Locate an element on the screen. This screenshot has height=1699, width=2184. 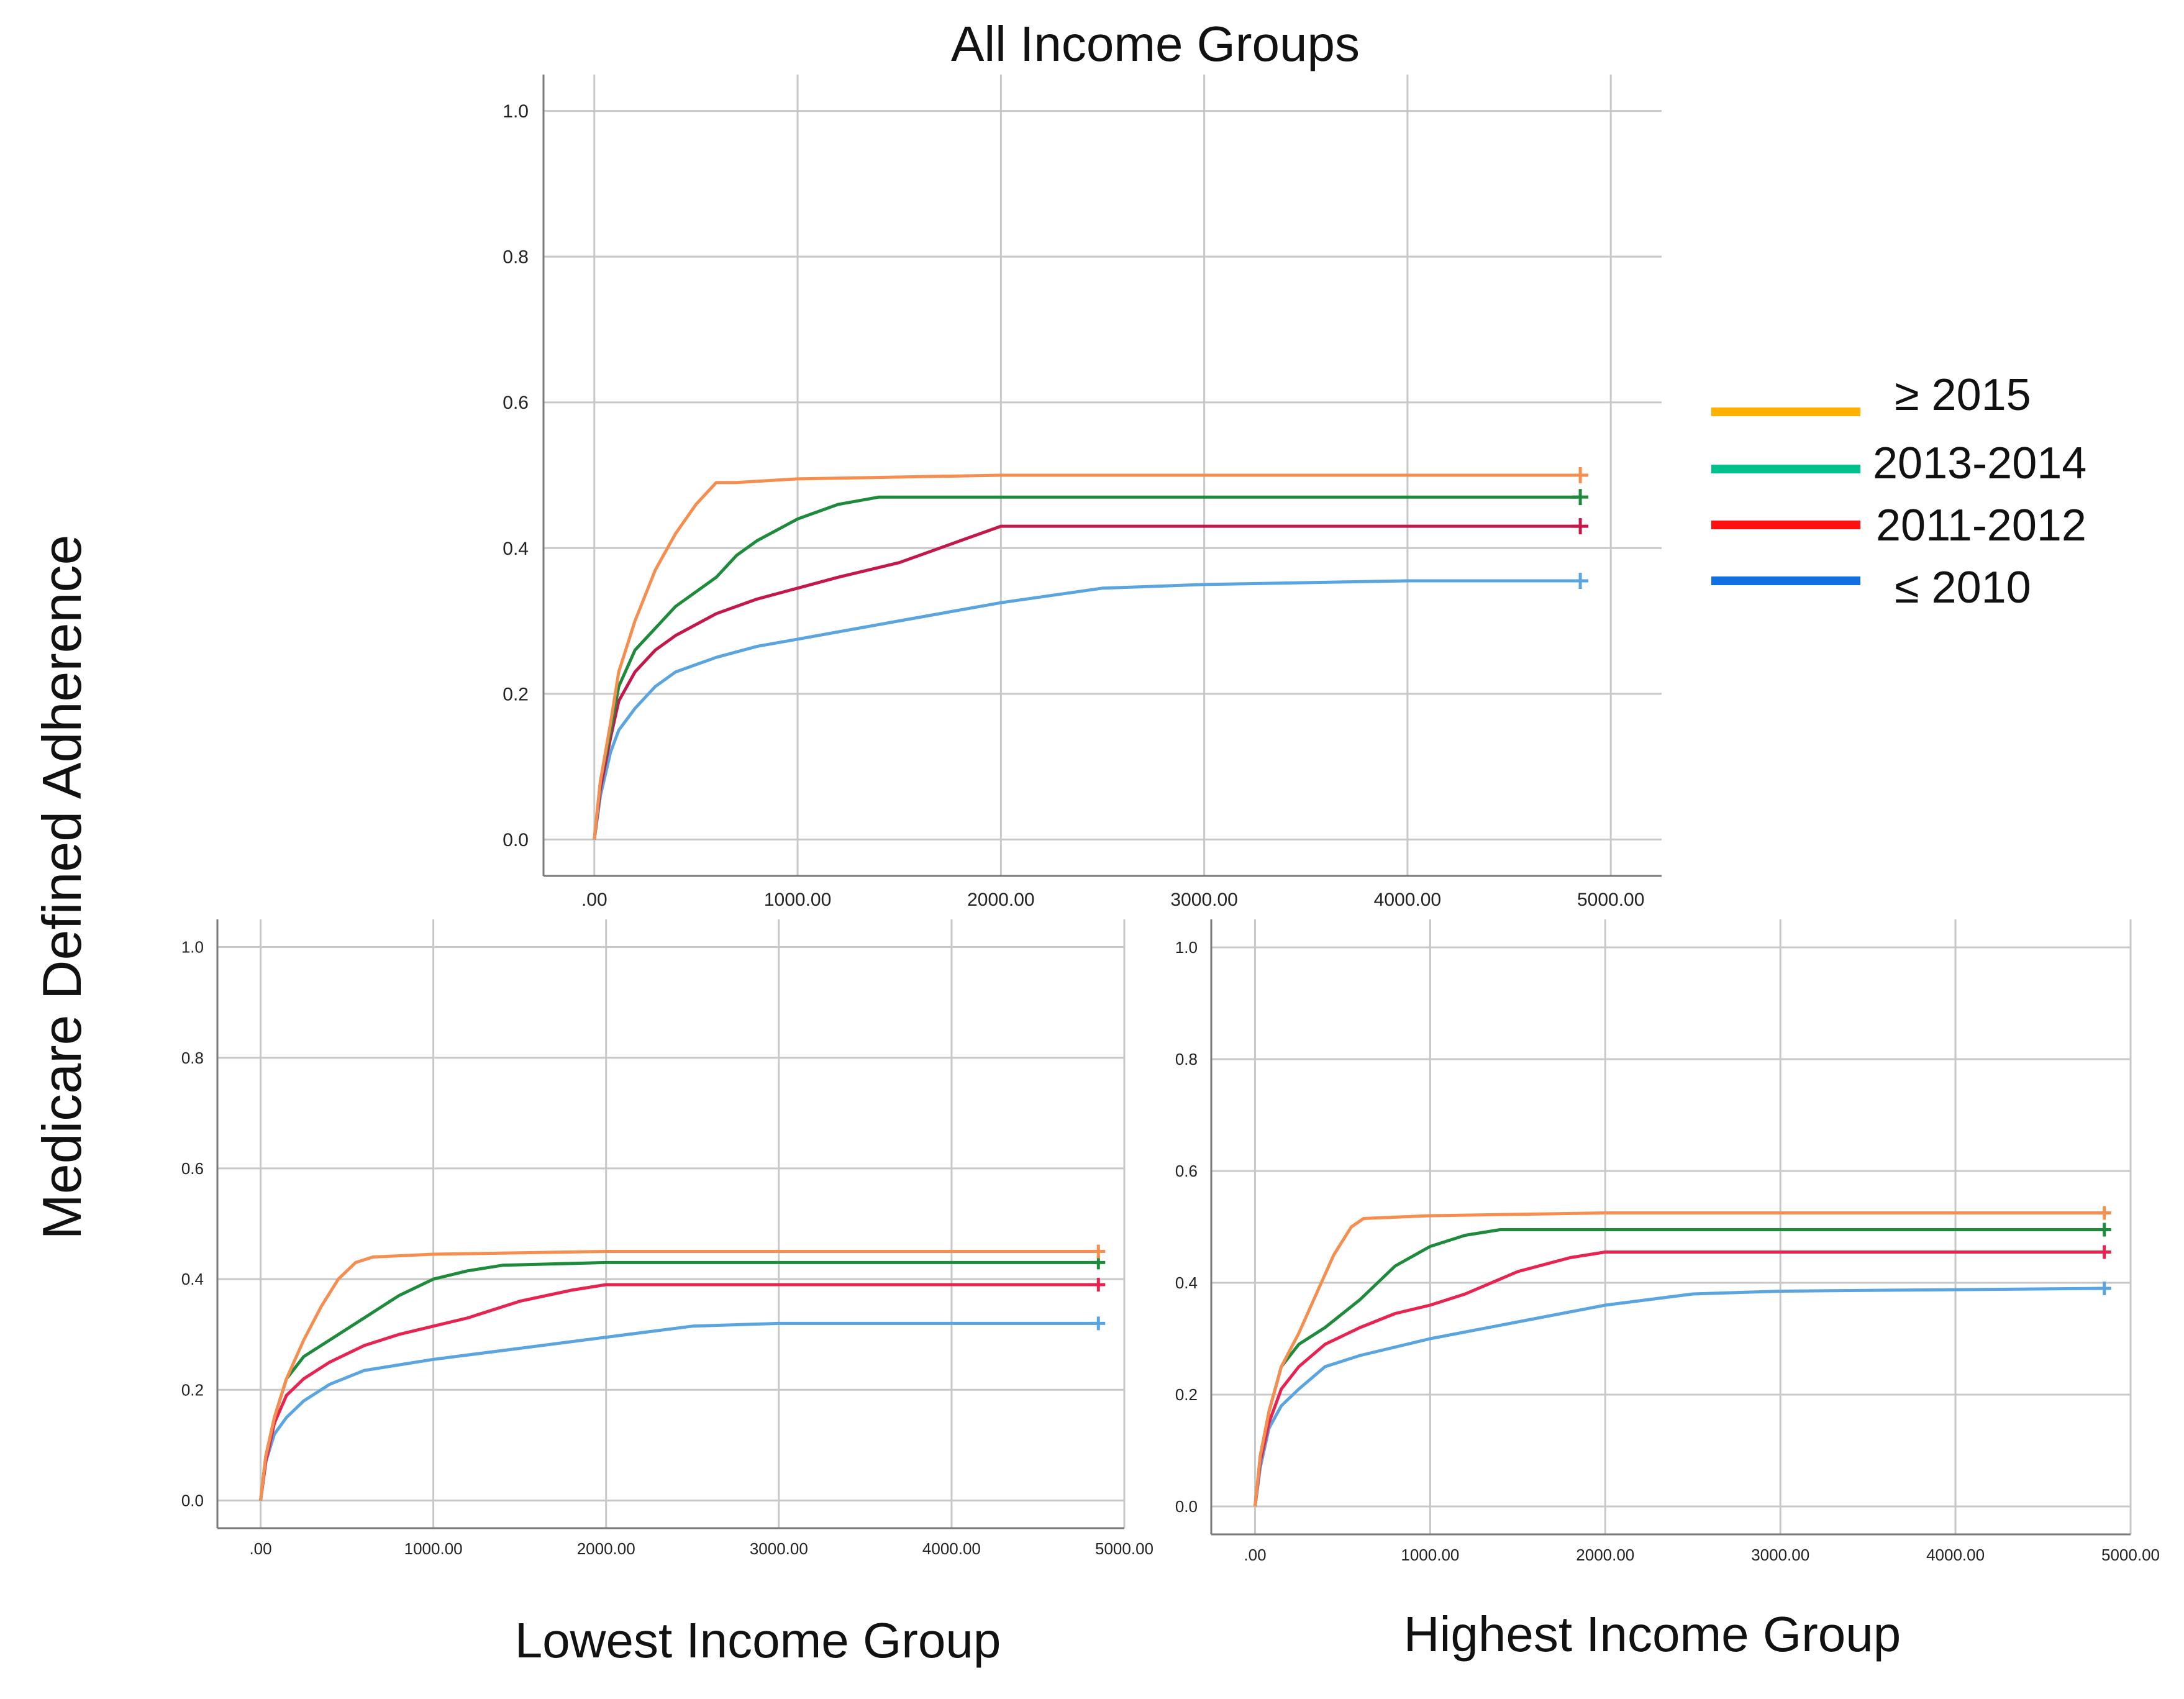
all-y-tick-label: 0.2 is located at coordinates (516, 694).